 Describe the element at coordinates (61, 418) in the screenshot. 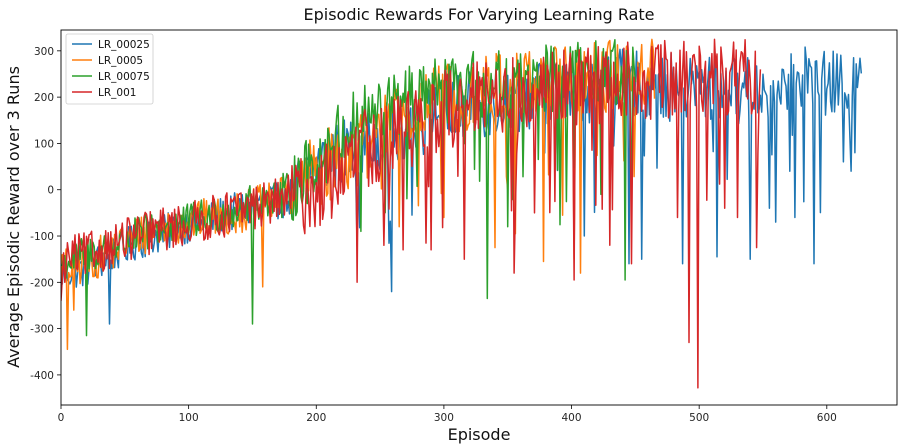

I see `x-tick-label: 0` at that location.